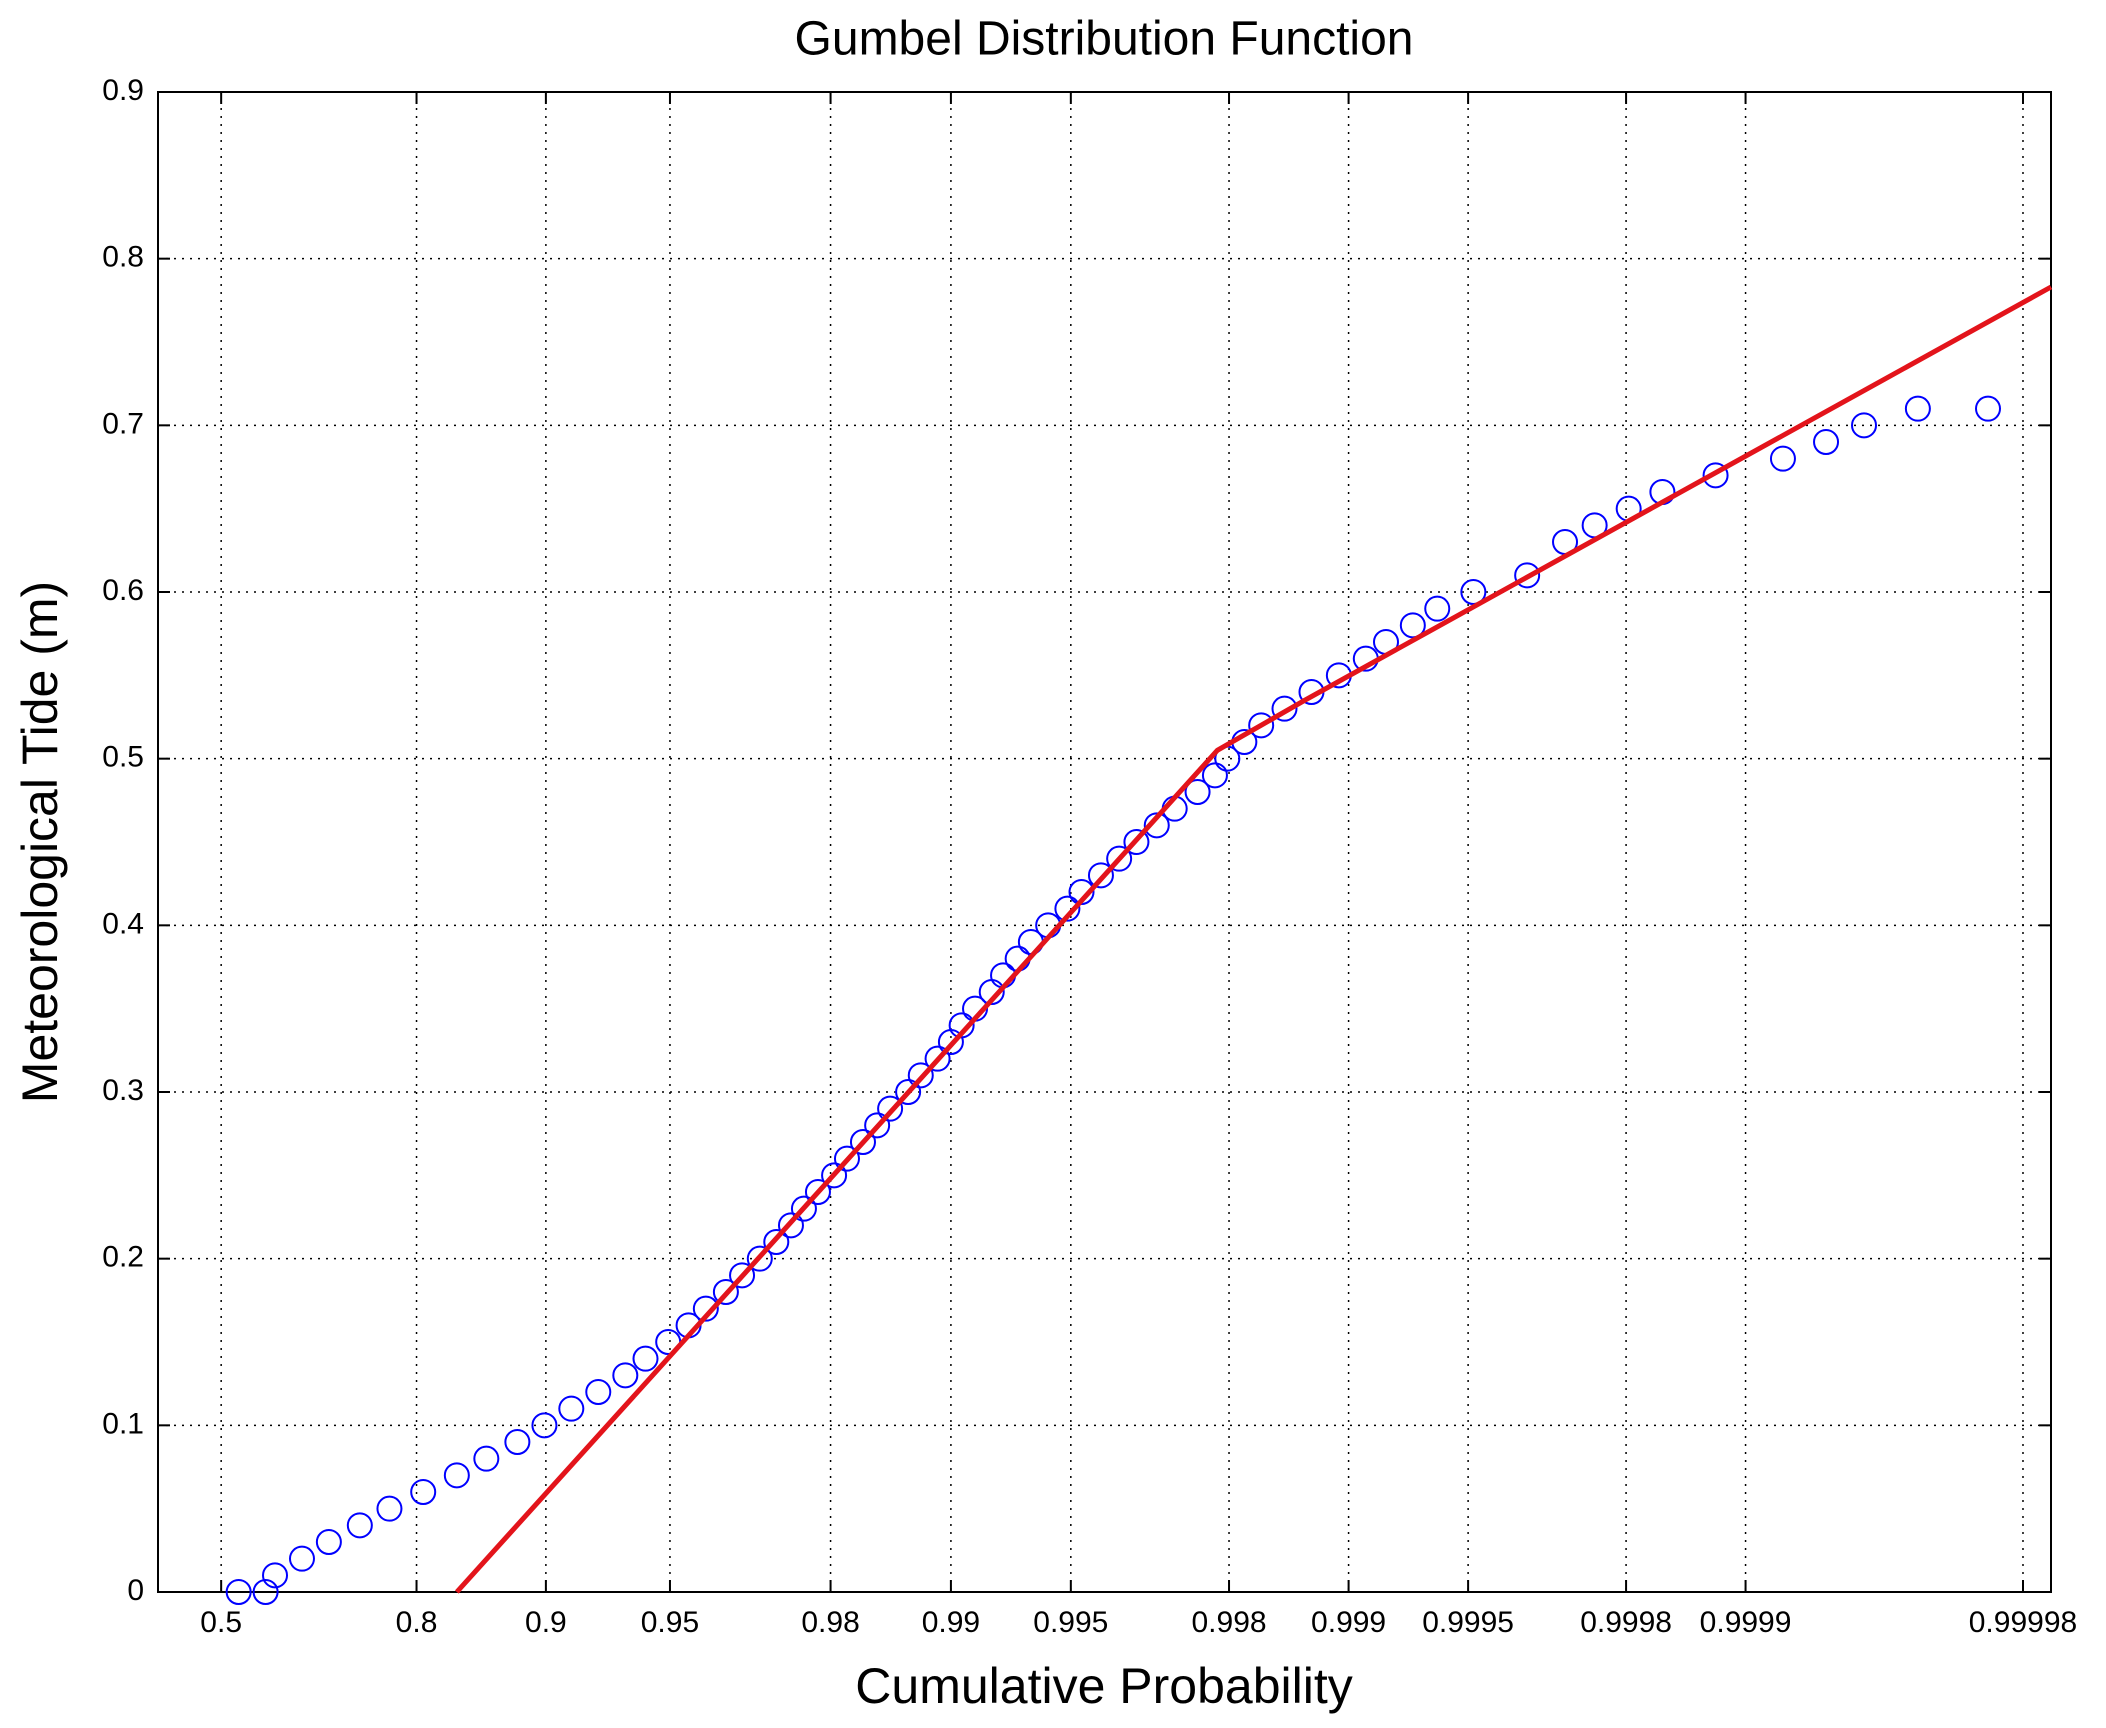 The width and height of the screenshot is (2106, 1728). Describe the element at coordinates (123, 757) in the screenshot. I see `y-tick-label: 0.5` at that location.